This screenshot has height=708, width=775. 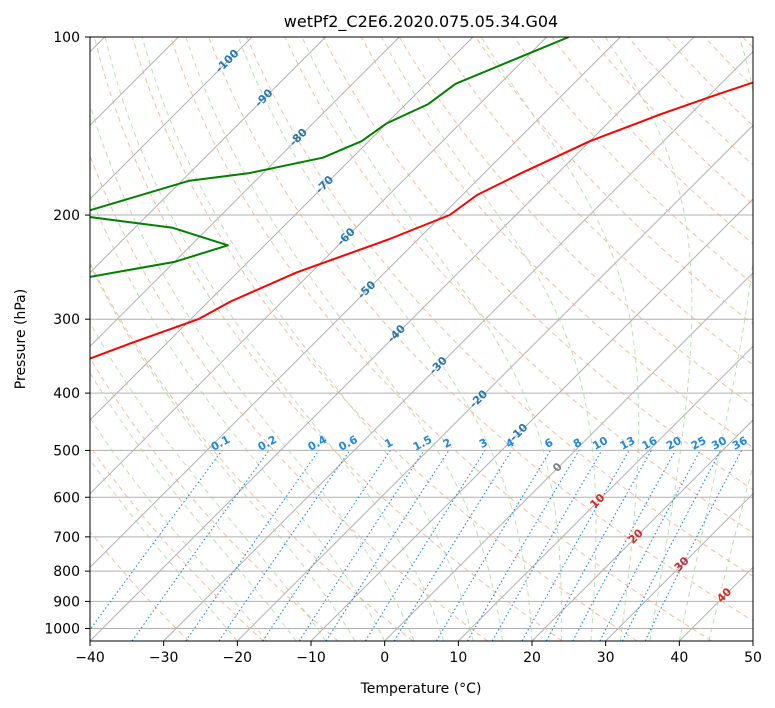 I want to click on y-tick-label: 400, so click(x=66, y=394).